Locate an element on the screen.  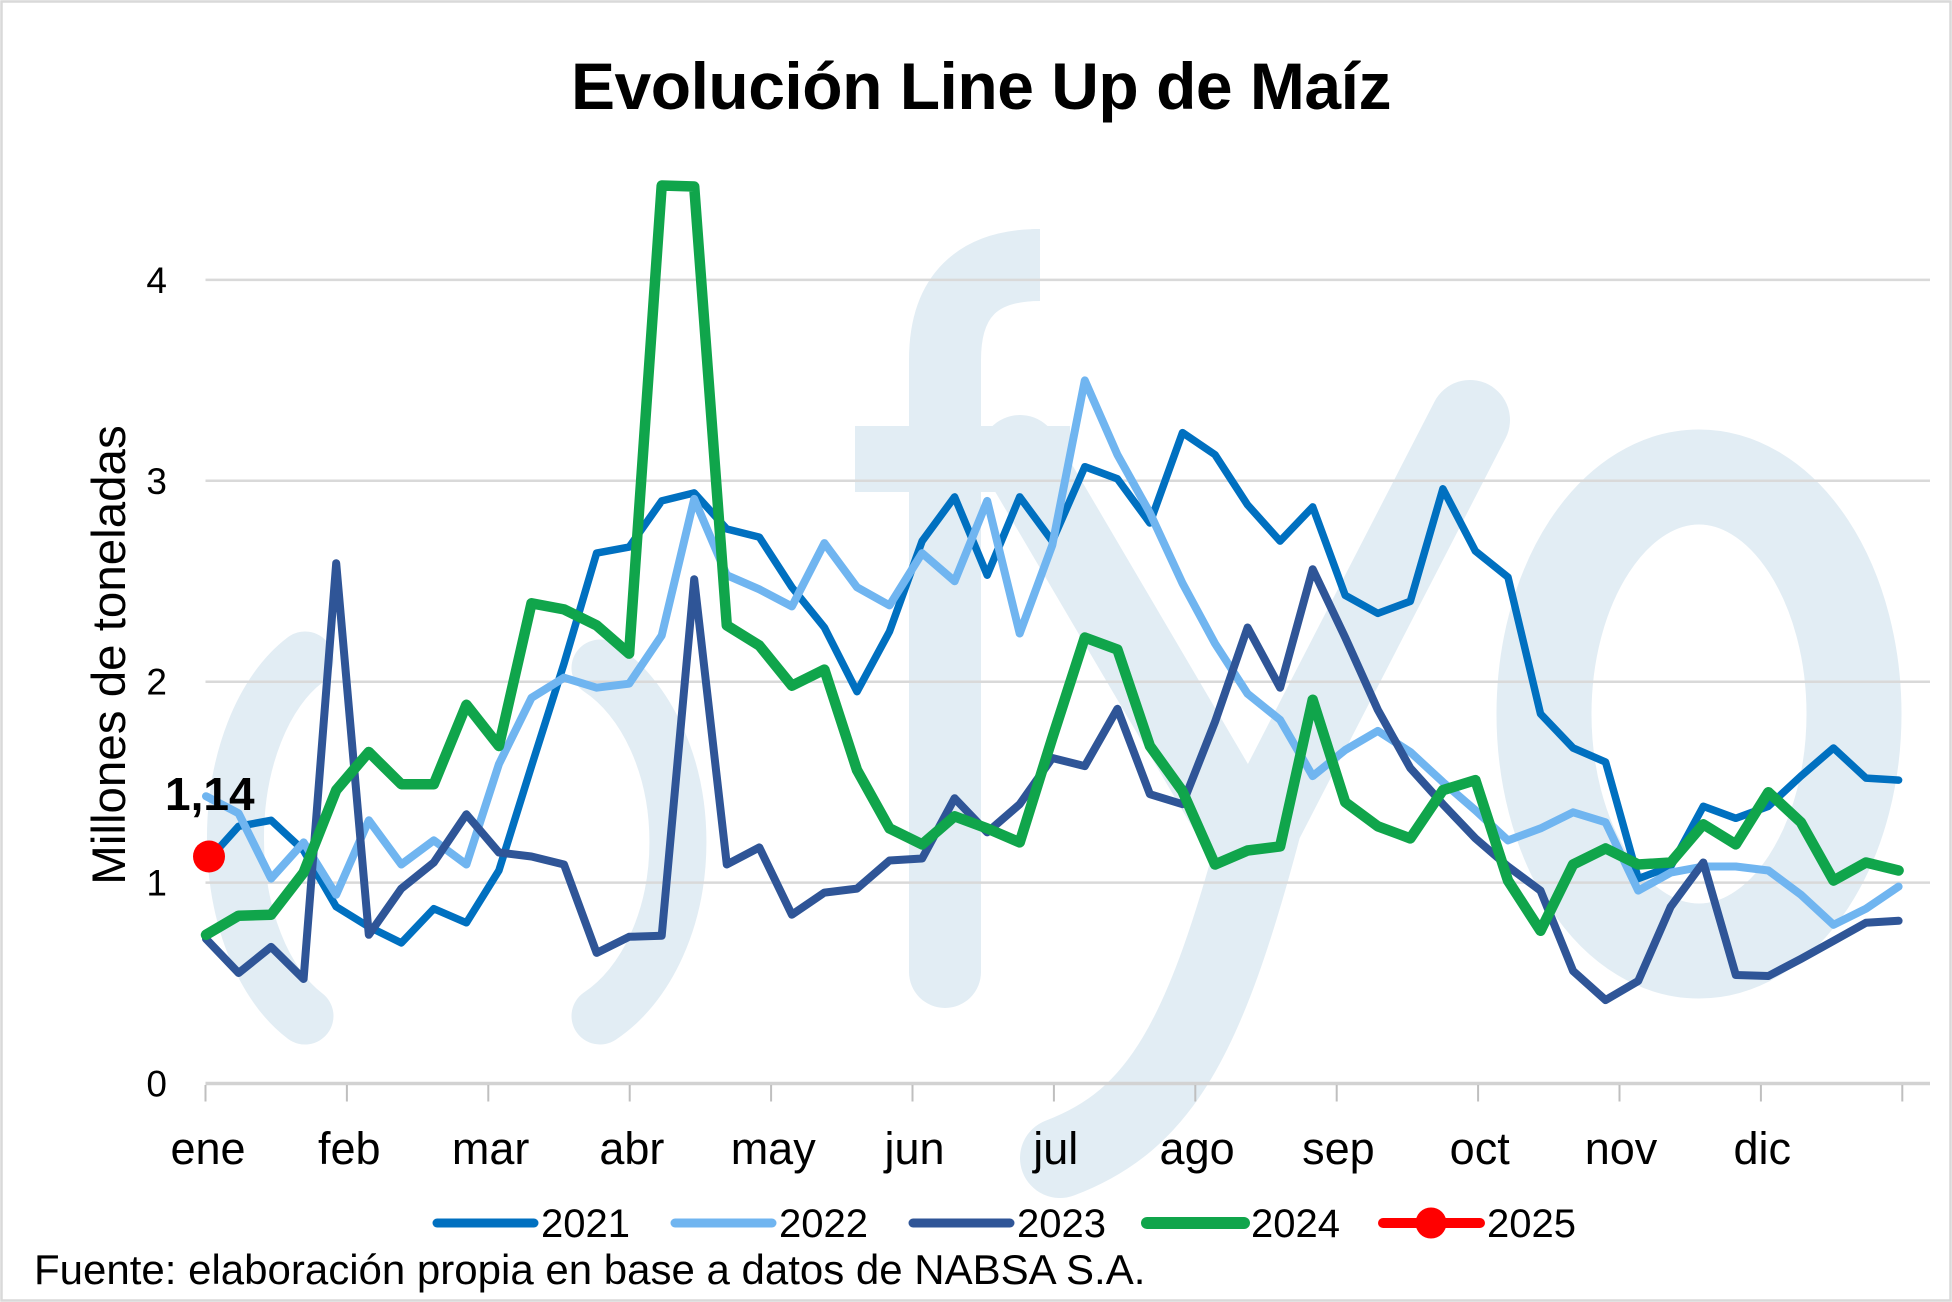
svg-text: ago is located at coordinates (1197, 1148).